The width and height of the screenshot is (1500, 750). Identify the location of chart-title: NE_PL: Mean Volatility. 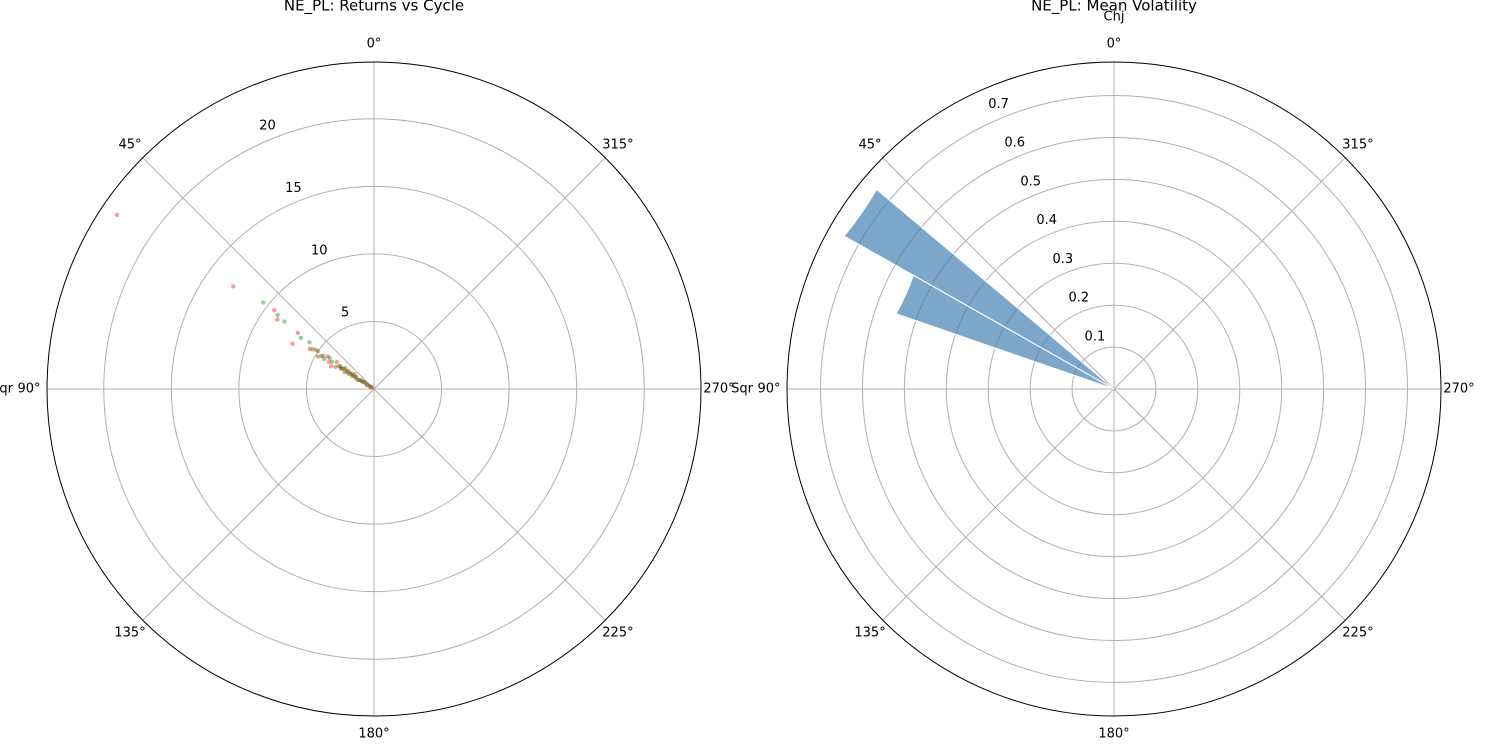
(1114, 8).